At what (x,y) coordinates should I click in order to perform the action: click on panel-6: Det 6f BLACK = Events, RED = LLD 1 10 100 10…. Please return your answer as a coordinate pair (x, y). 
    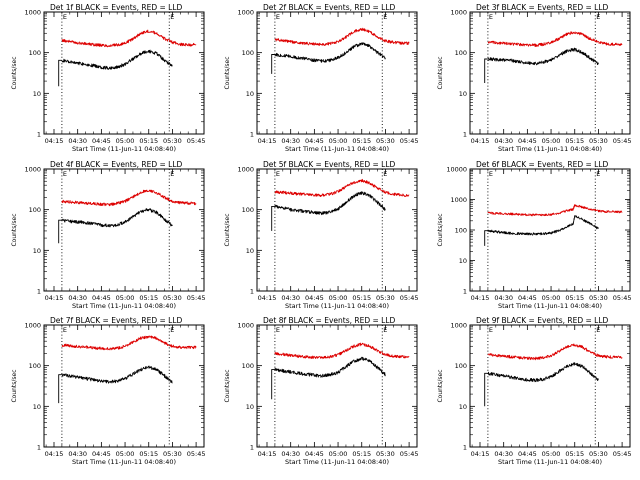
    Looking at the image, I should click on (534, 235).